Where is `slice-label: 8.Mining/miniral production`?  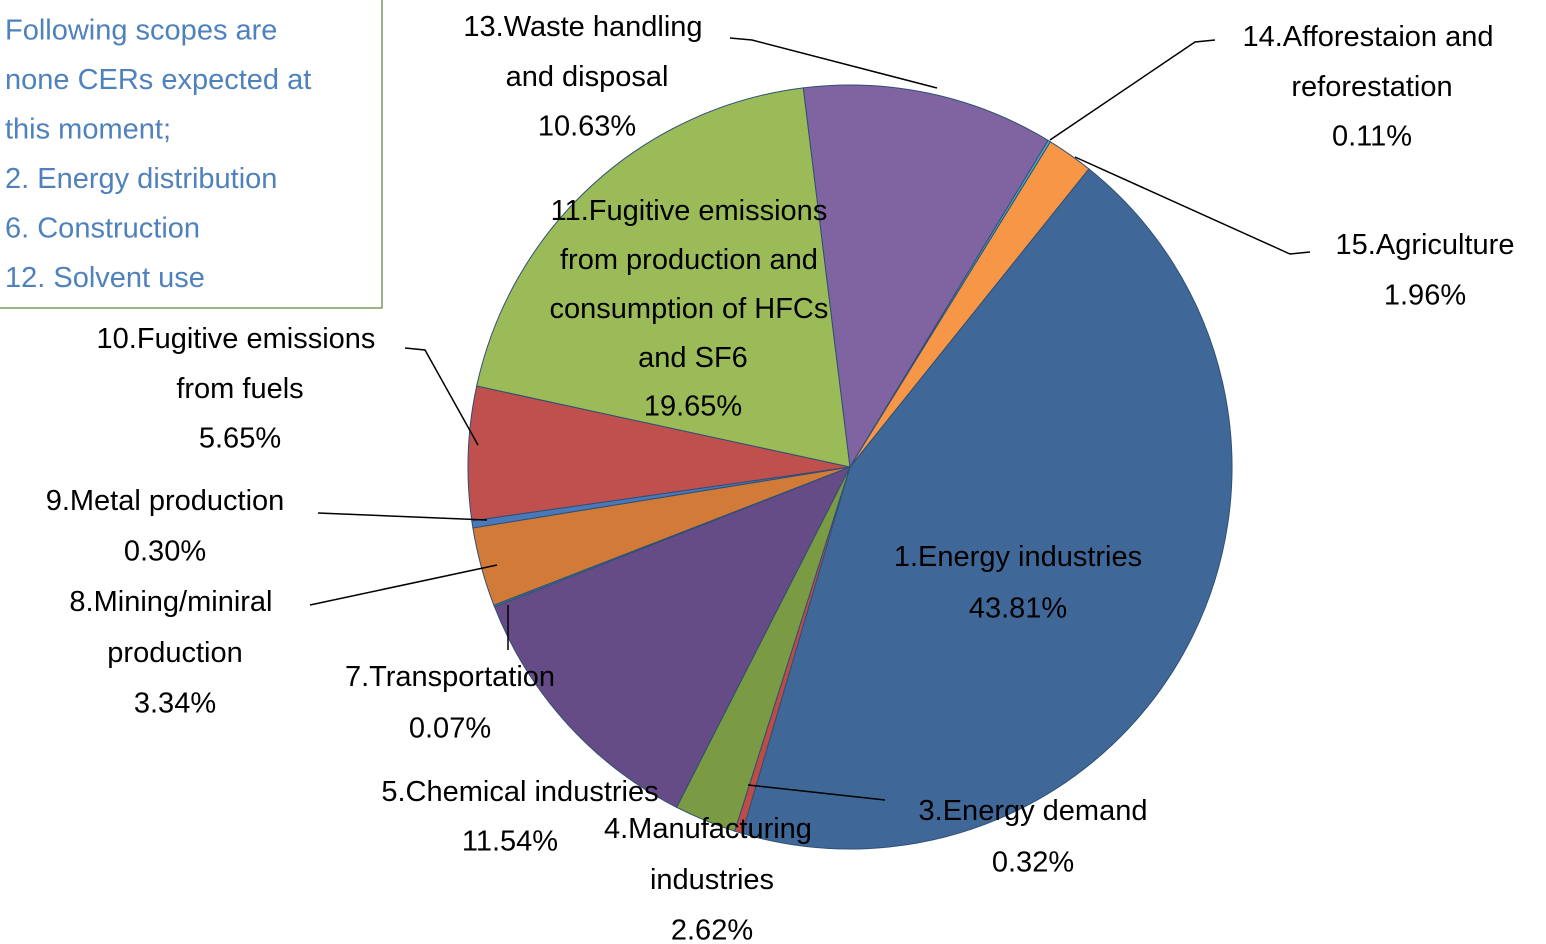
slice-label: 8.Mining/miniral production is located at coordinates (174, 627).